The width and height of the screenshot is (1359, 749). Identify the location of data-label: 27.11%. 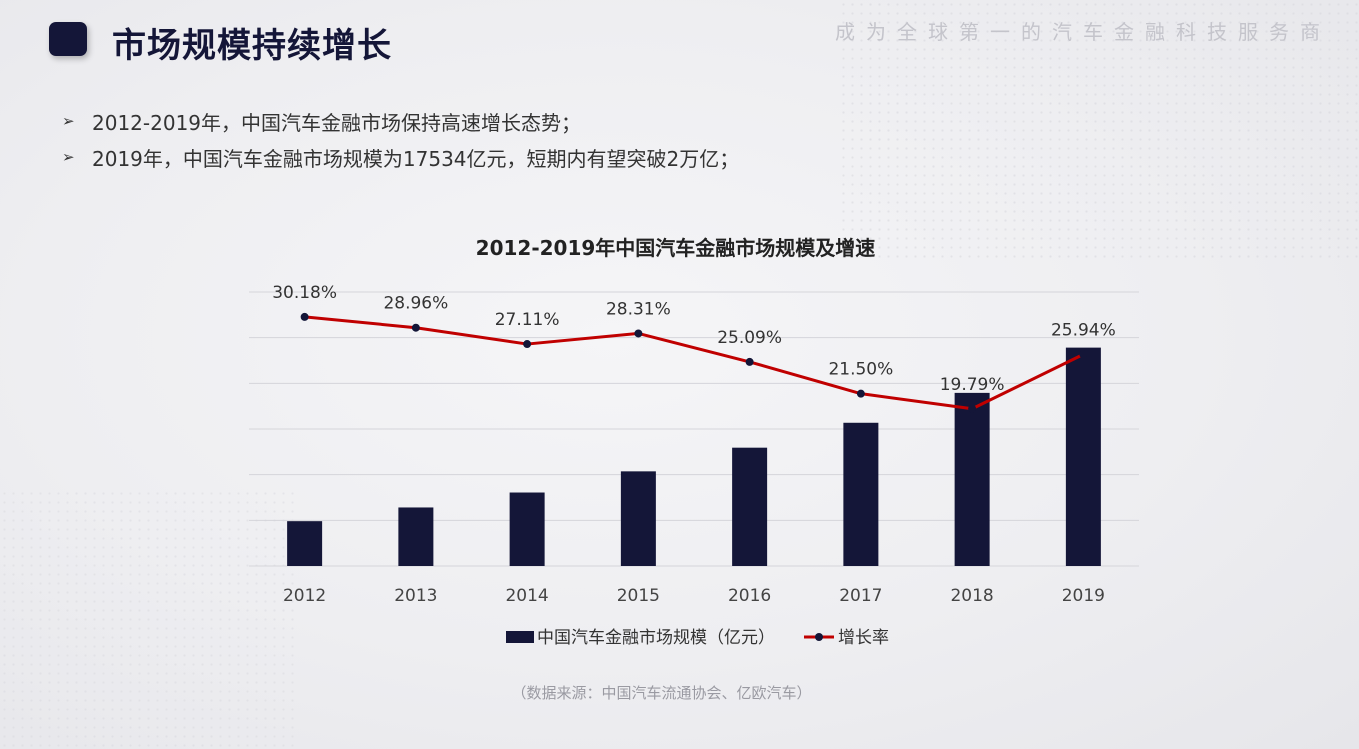
(527, 320).